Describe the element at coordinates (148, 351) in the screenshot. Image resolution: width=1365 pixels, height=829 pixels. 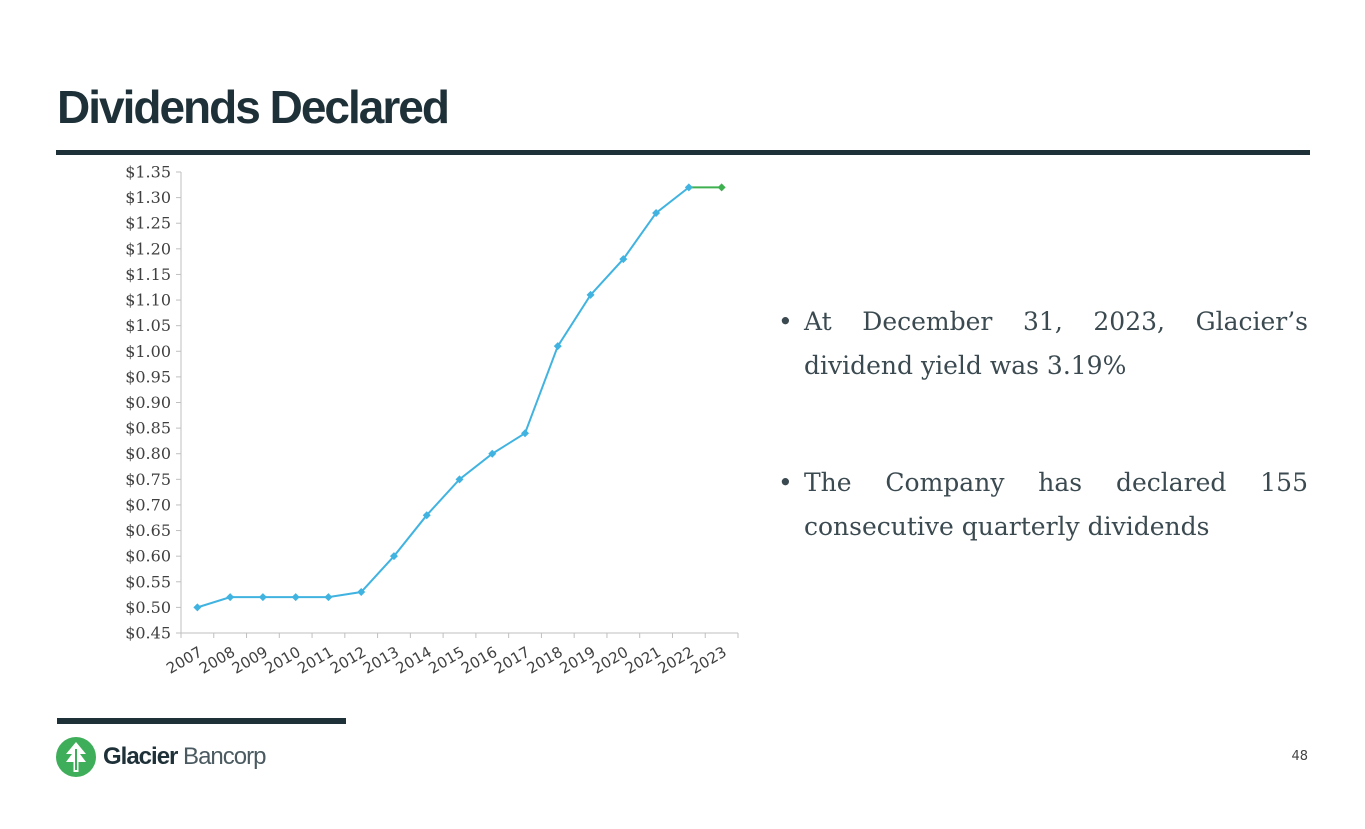
I see `y-tick-label: $1.00` at that location.